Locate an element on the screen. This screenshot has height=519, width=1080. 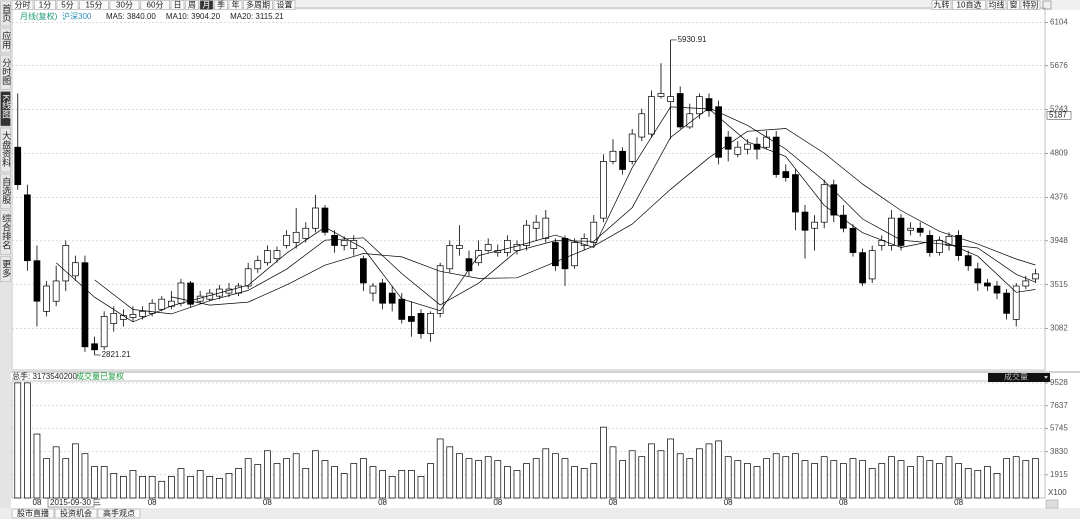
period-label: 分时 is located at coordinates (23, 5).